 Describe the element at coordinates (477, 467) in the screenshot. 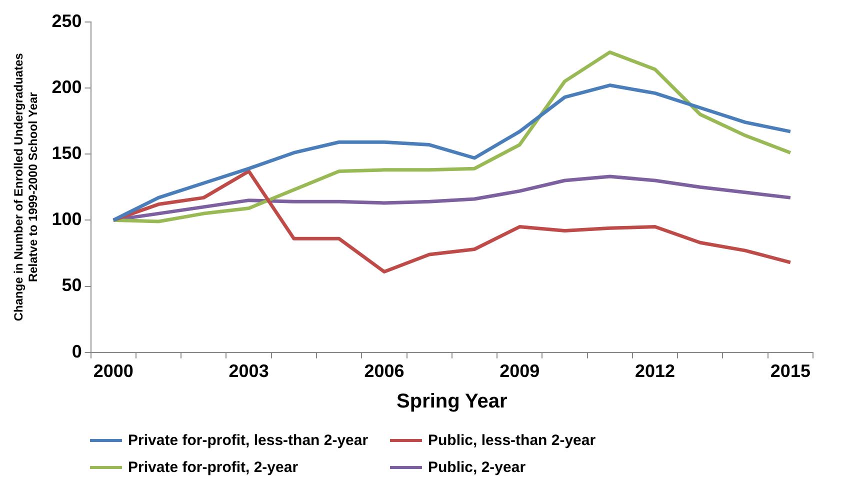

I see `legend-label: Public, 2-year` at that location.